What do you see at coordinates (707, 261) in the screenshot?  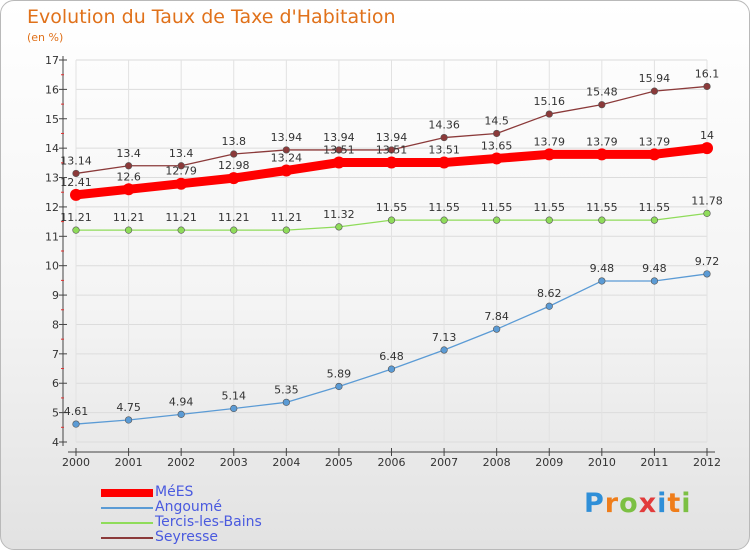 I see `data-label: 9.72` at bounding box center [707, 261].